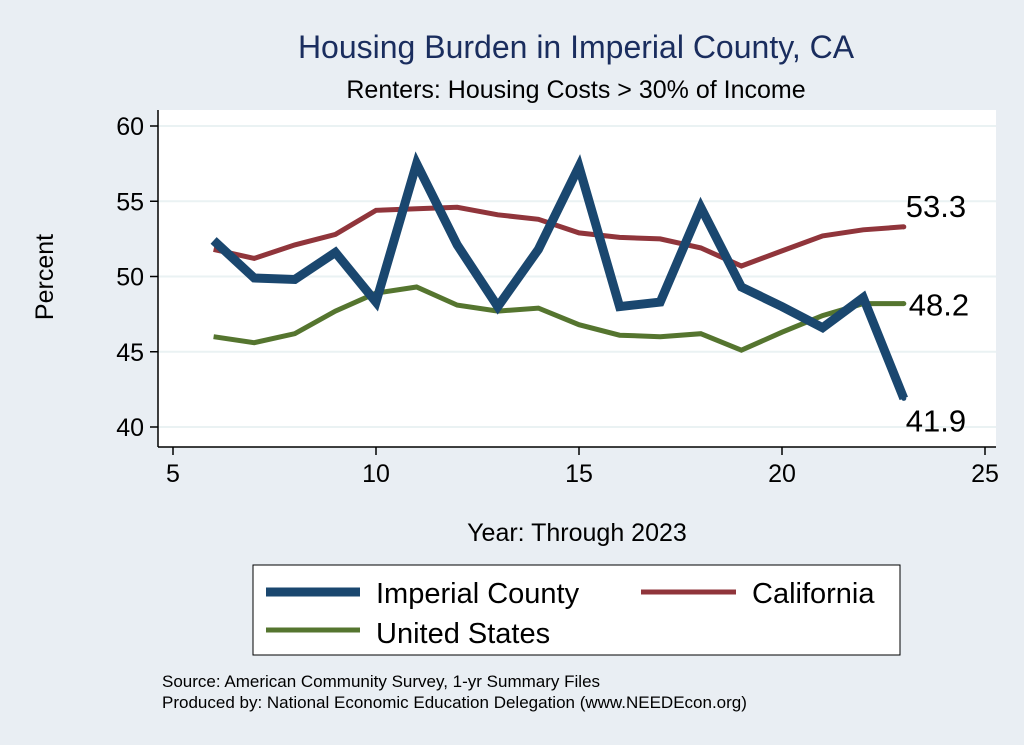 This screenshot has height=745, width=1024. What do you see at coordinates (939, 305) in the screenshot?
I see `end-label-united-states: 48.2` at bounding box center [939, 305].